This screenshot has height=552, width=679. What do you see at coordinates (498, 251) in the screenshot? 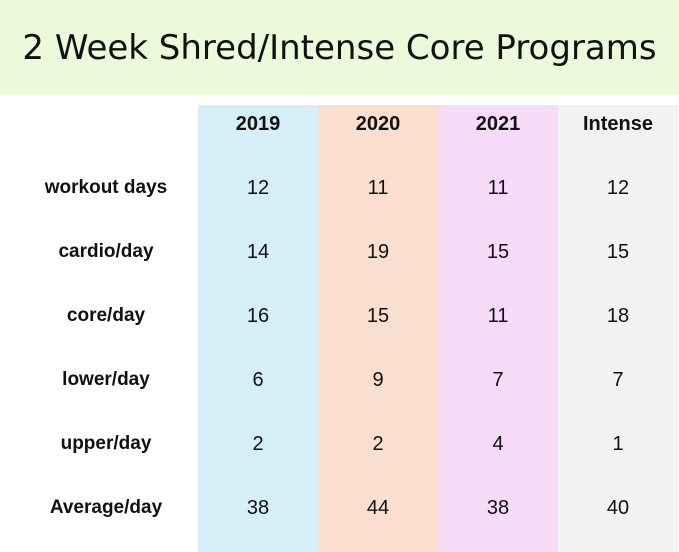
I see `cell-cardio-day-2021: 15` at bounding box center [498, 251].